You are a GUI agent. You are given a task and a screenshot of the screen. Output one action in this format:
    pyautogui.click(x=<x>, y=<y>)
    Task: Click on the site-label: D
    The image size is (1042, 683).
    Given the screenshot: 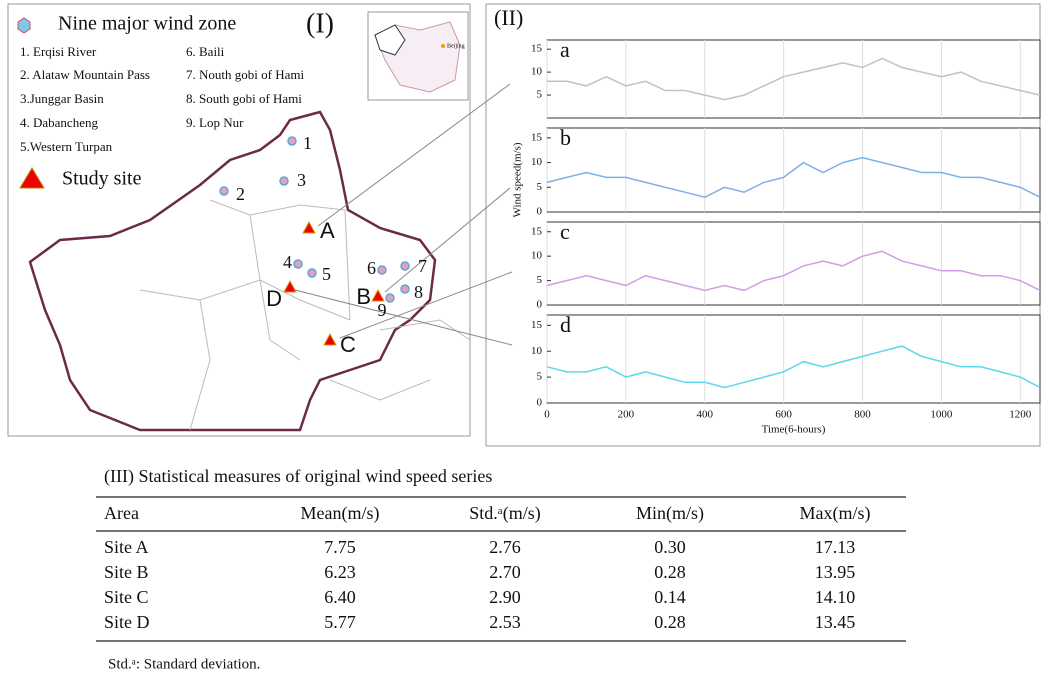 What is the action you would take?
    pyautogui.click(x=274, y=298)
    